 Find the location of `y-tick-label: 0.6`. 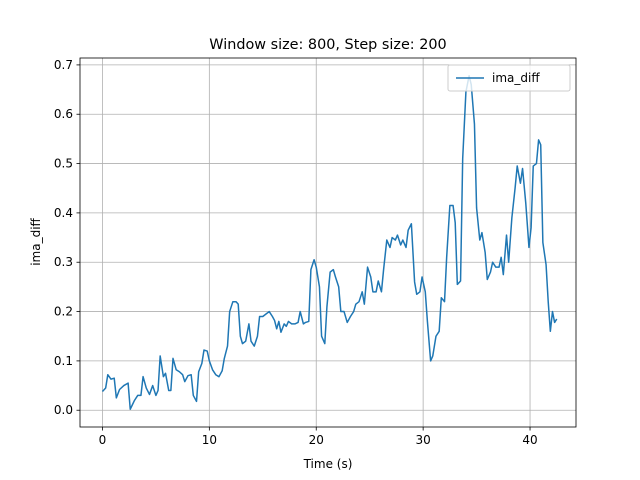

y-tick-label: 0.6 is located at coordinates (63, 114).